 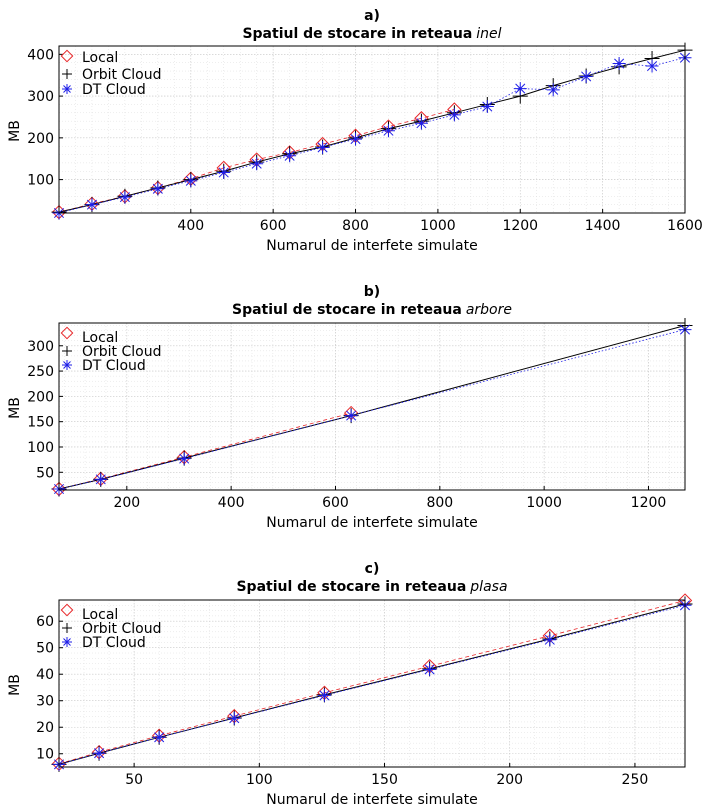 What do you see at coordinates (110, 350) in the screenshot?
I see `panel-b-legend: Local Orbit Cloud DT Cloud` at bounding box center [110, 350].